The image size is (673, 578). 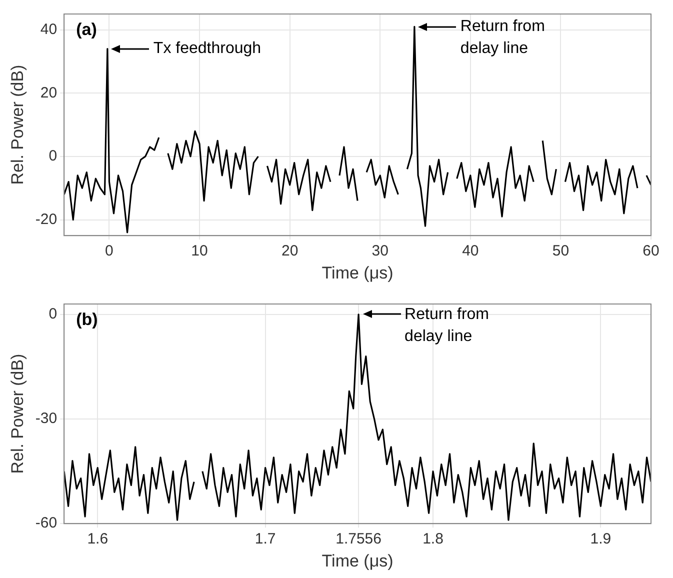 What do you see at coordinates (46, 419) in the screenshot?
I see `y-tick-label: -30` at bounding box center [46, 419].